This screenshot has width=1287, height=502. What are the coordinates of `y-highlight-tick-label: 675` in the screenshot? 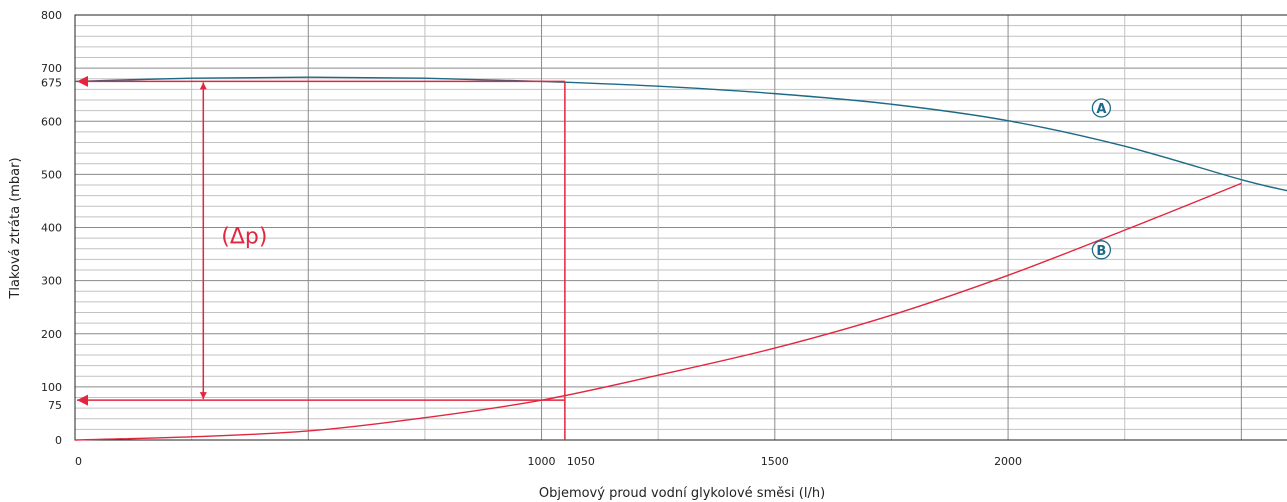 It's located at (51, 82).